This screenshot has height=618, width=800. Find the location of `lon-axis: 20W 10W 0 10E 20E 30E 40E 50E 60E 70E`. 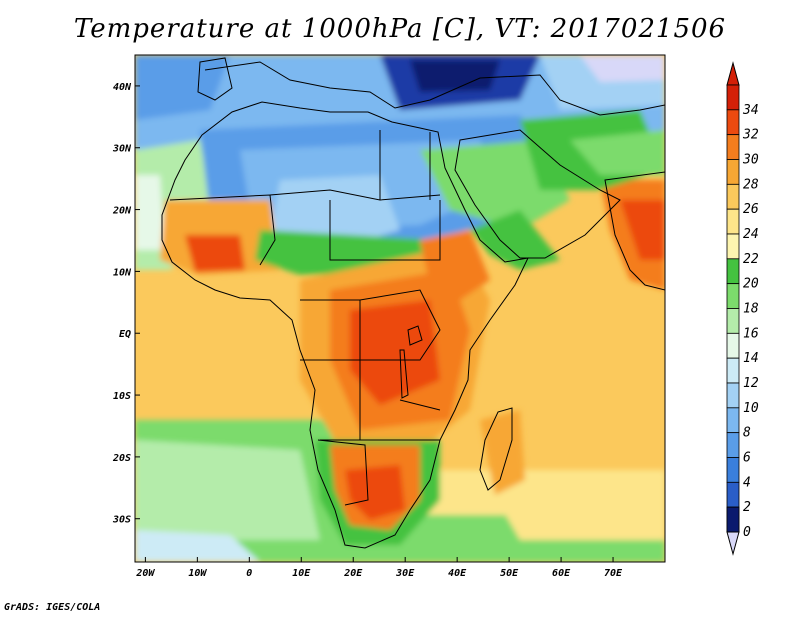

lon-axis: 20W 10W 0 10E 20E 30E 40E 50E 60E 70E is located at coordinates (379, 568).